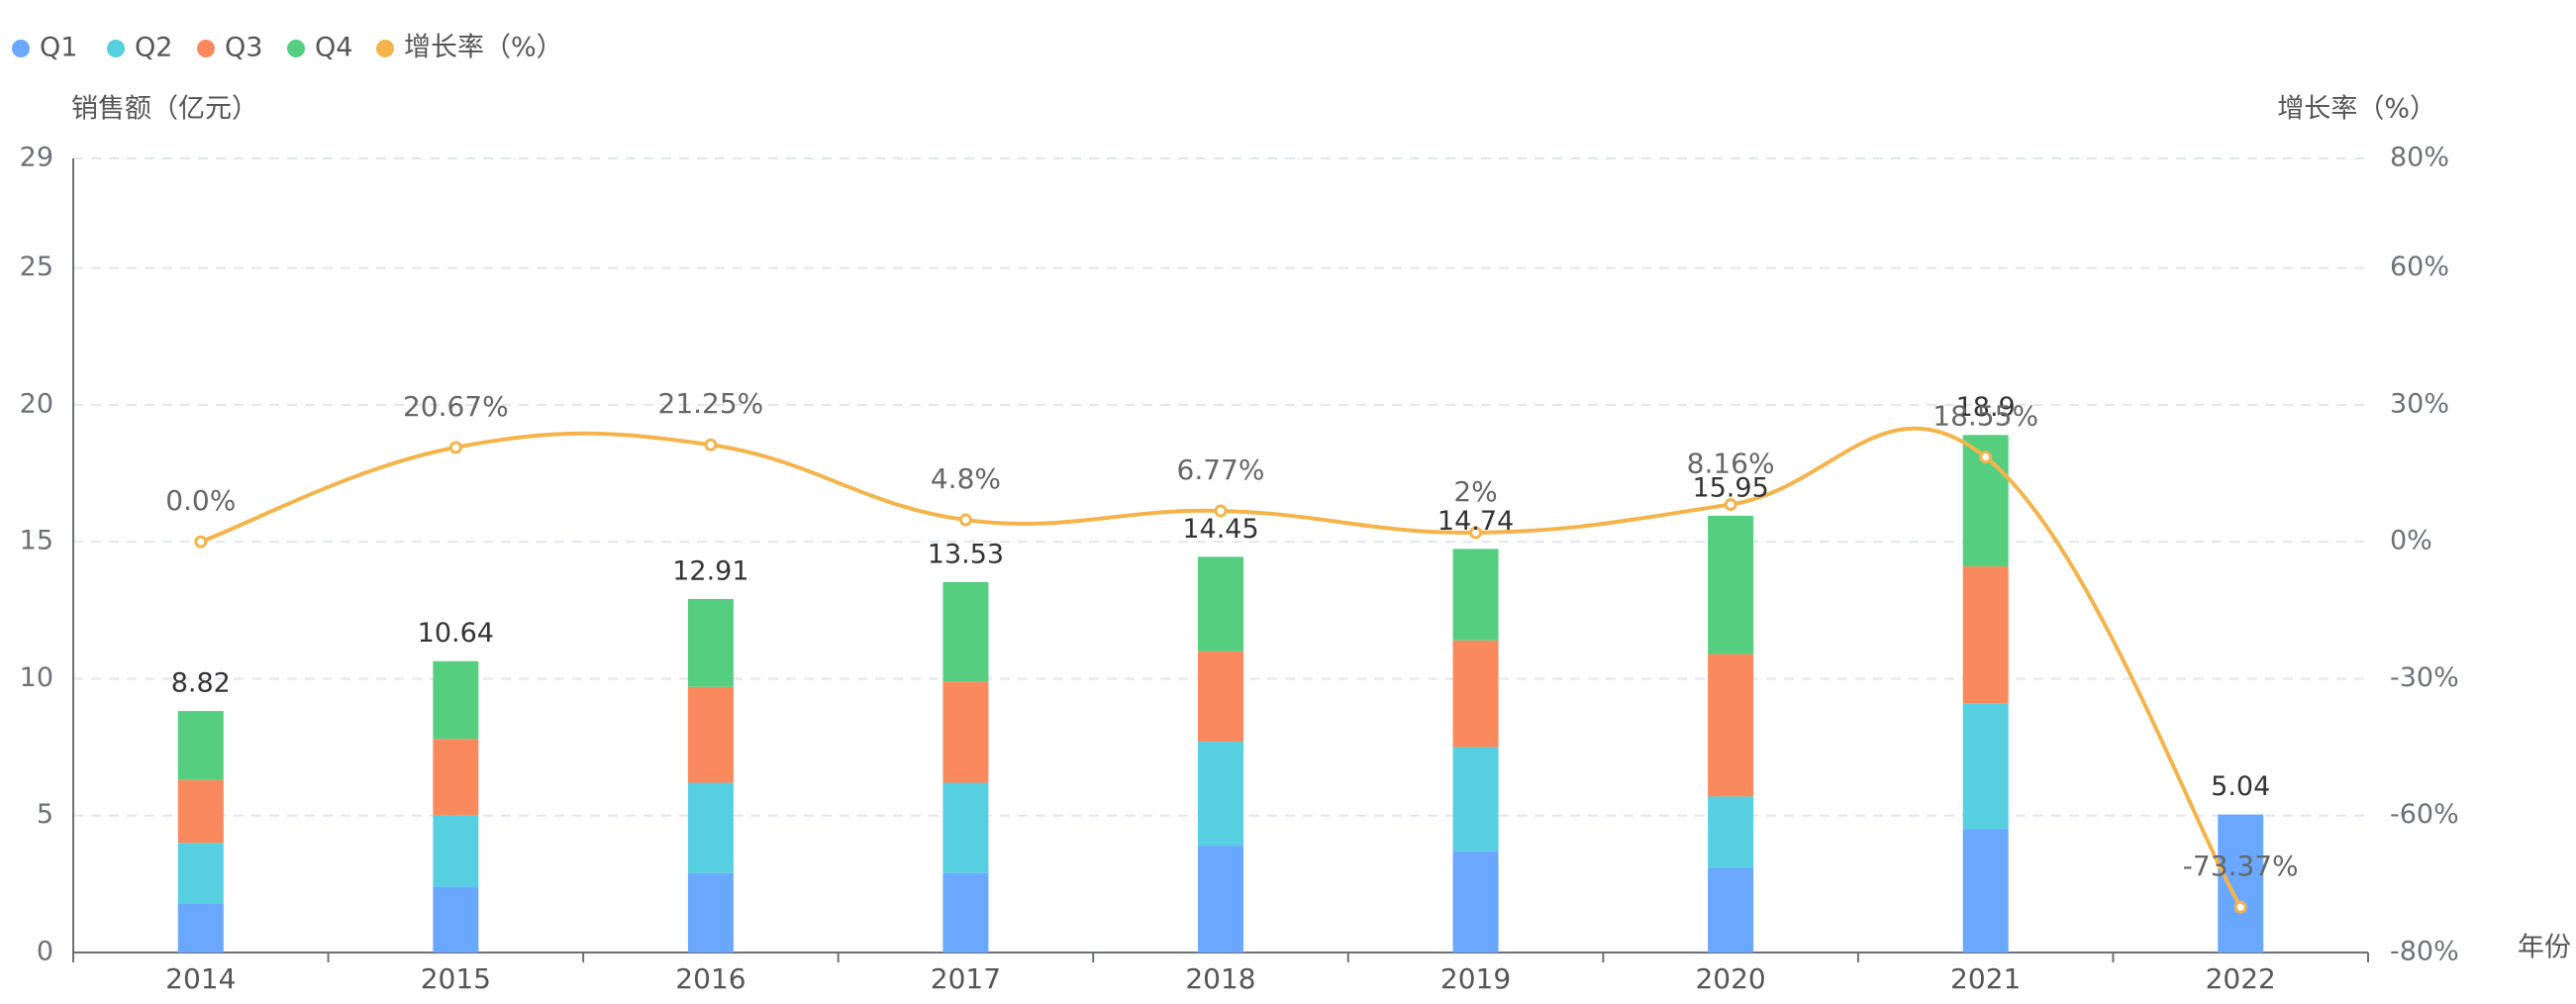  I want to click on growth-point-2020, so click(1731, 505).